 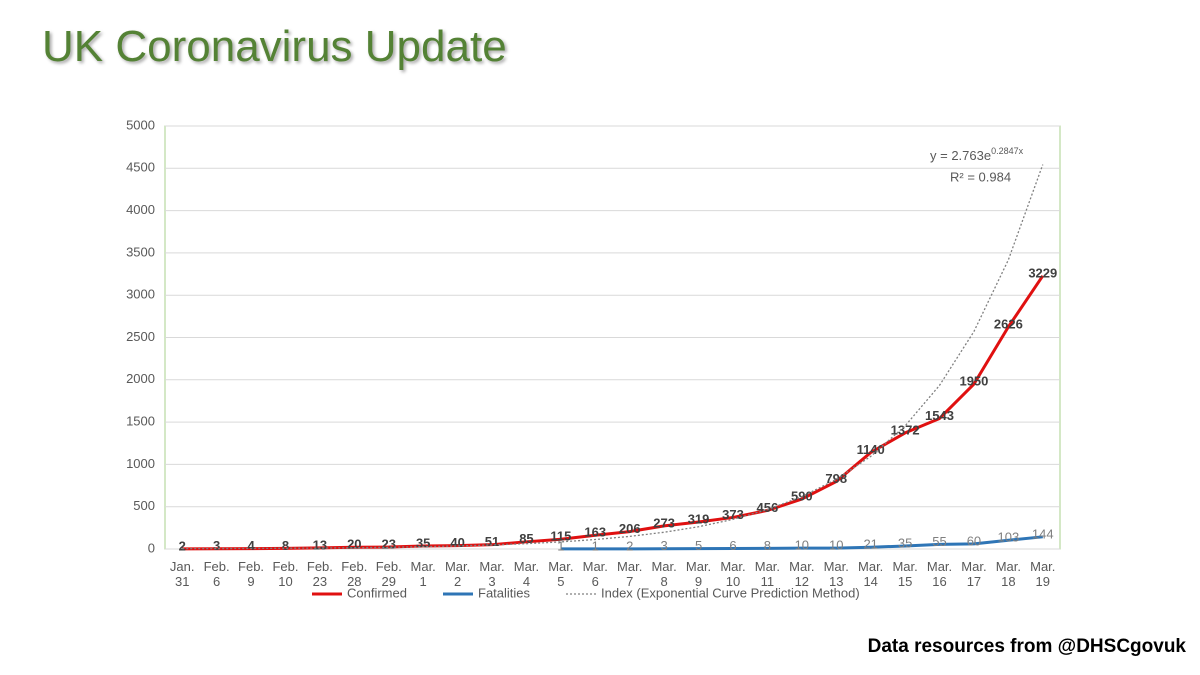 What do you see at coordinates (960, 155) in the screenshot?
I see `equation-text: y = 2.763e` at bounding box center [960, 155].